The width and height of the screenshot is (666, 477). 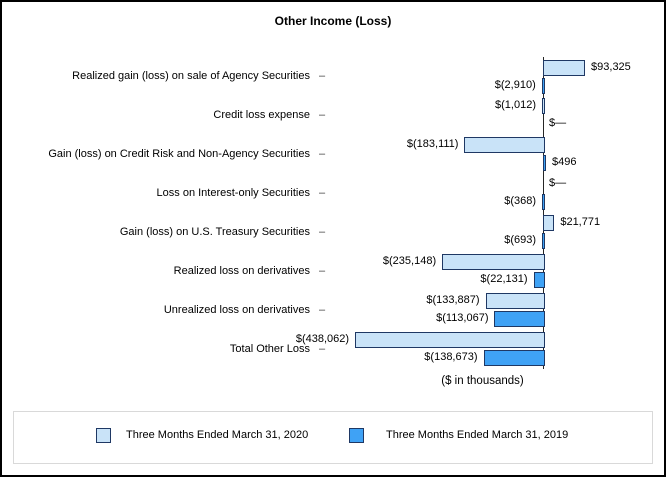 I want to click on value-label: $21,771, so click(x=580, y=222).